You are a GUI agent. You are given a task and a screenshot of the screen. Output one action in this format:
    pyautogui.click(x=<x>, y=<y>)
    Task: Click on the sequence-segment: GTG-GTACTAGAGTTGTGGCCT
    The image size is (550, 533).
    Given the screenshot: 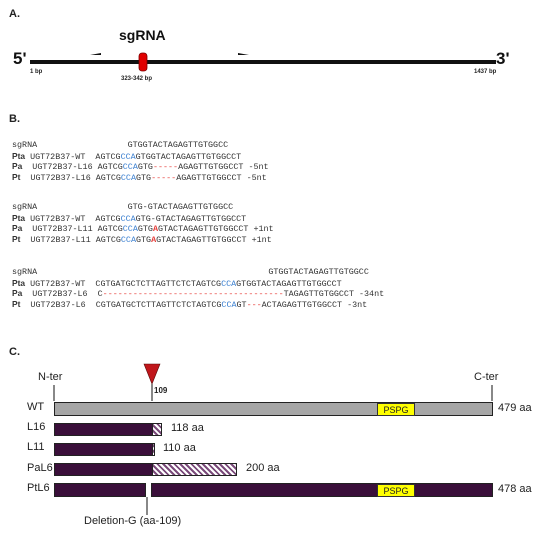 What is the action you would take?
    pyautogui.click(x=191, y=218)
    